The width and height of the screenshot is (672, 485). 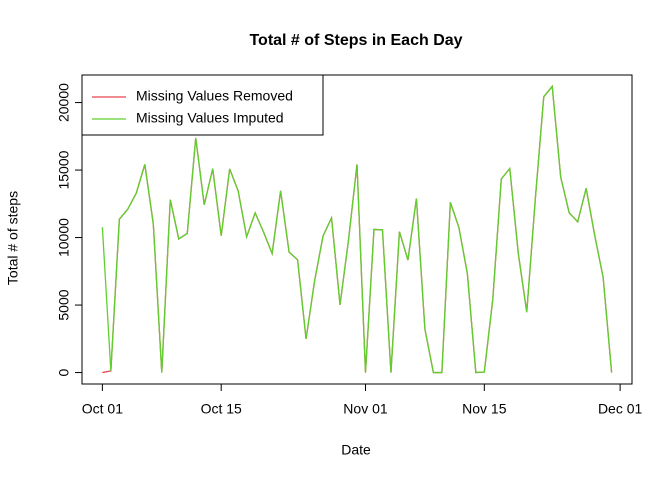 I want to click on x-tick-label: Dec 01, so click(x=620, y=409).